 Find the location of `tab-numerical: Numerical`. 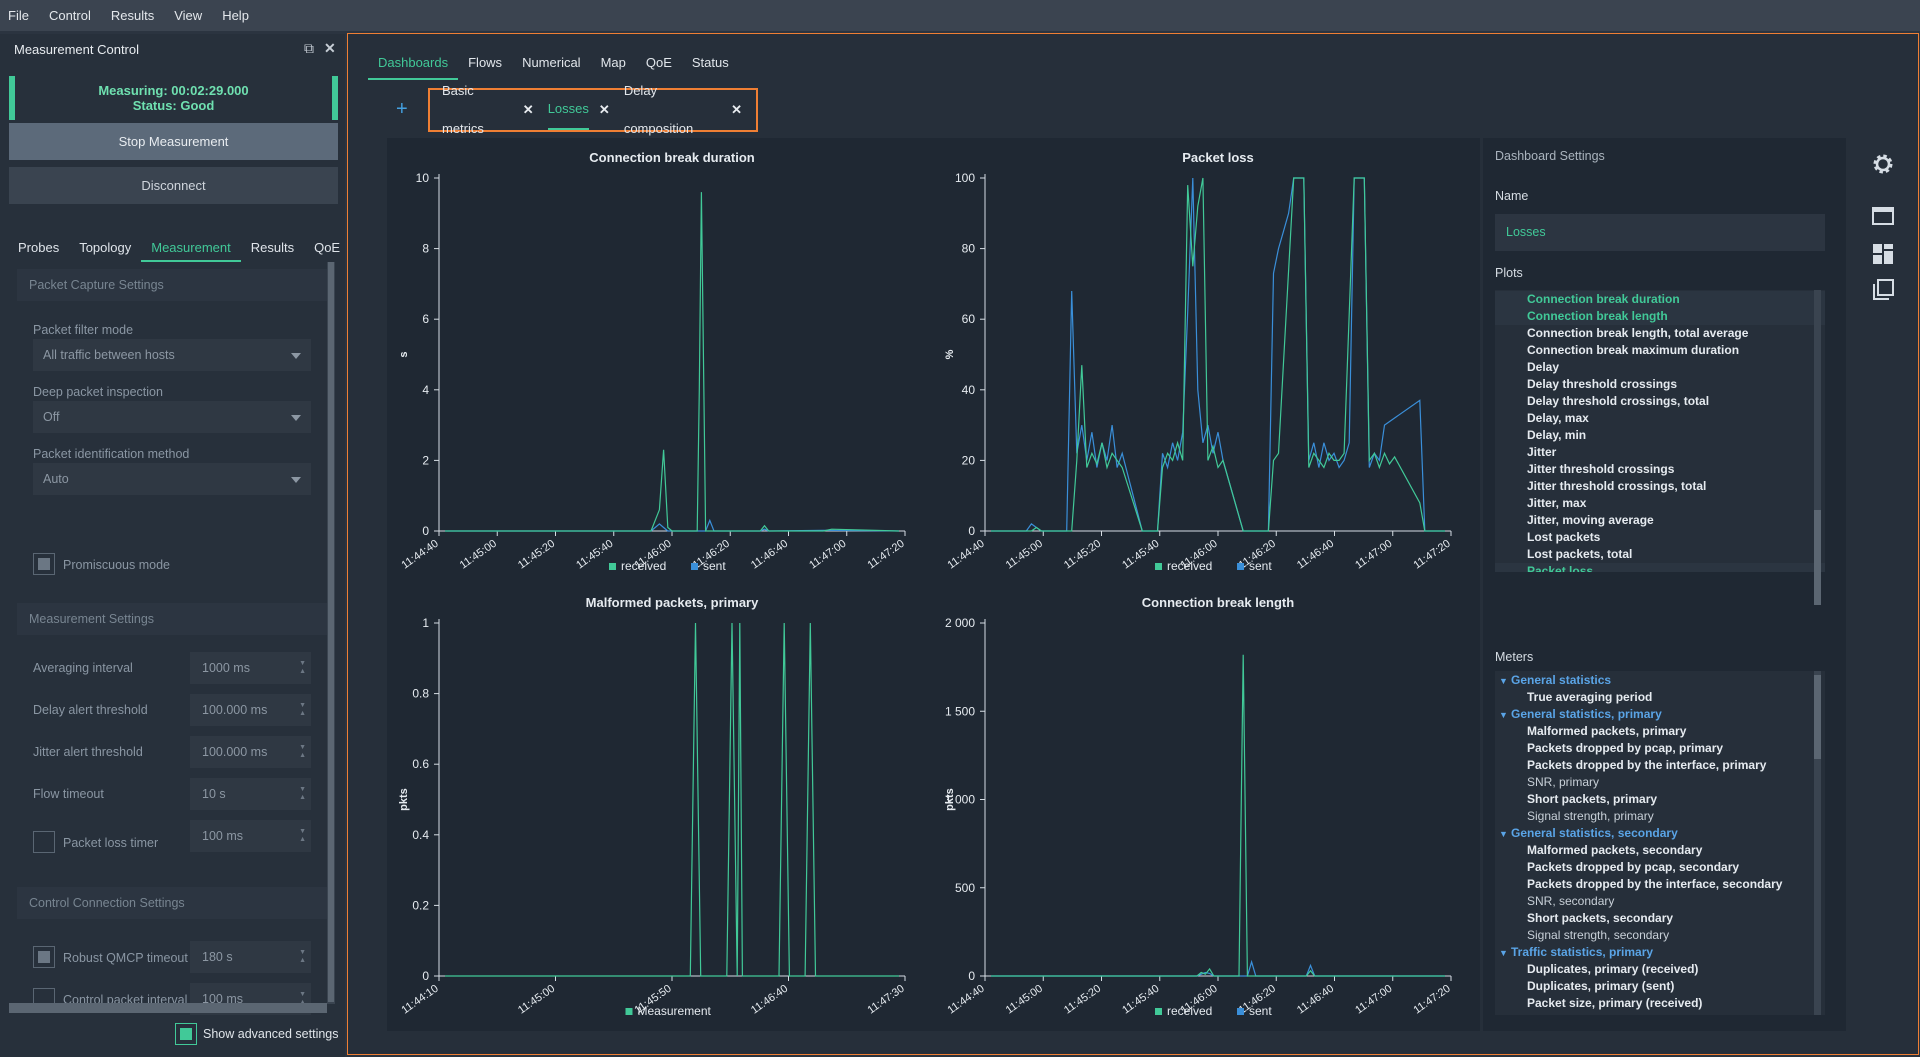

tab-numerical: Numerical is located at coordinates (551, 62).